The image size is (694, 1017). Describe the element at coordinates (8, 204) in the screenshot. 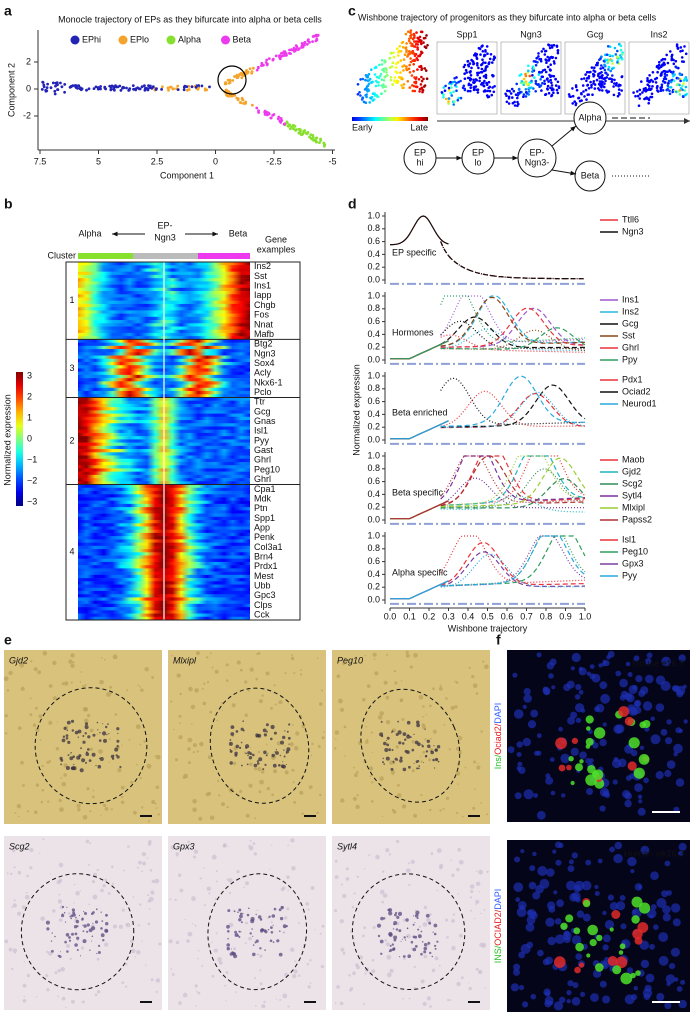

I see `panel-label: b` at that location.